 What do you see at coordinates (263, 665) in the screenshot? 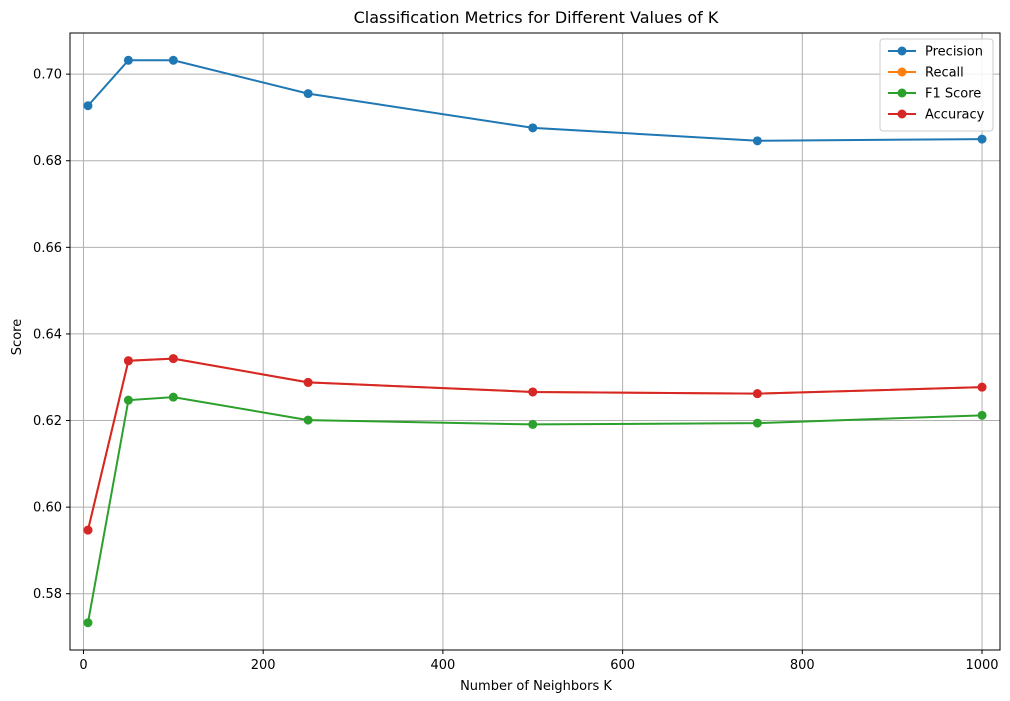
I see `x-tick-label: 200` at bounding box center [263, 665].